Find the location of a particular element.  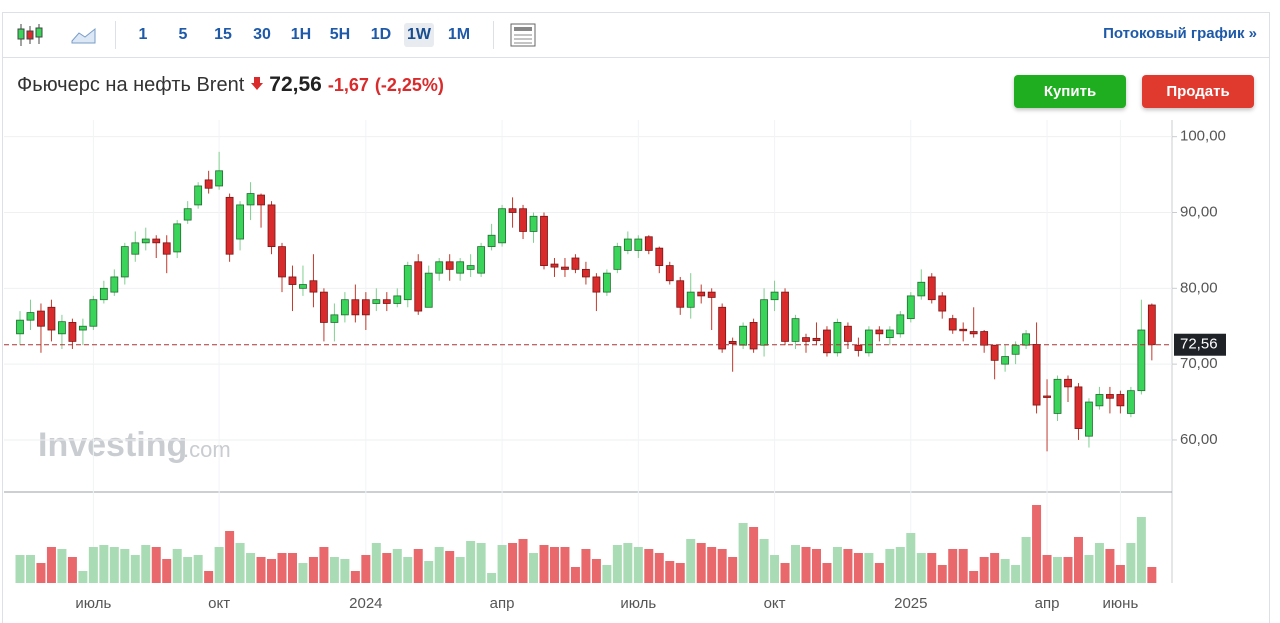

x-tick-label: июнь is located at coordinates (1121, 603).